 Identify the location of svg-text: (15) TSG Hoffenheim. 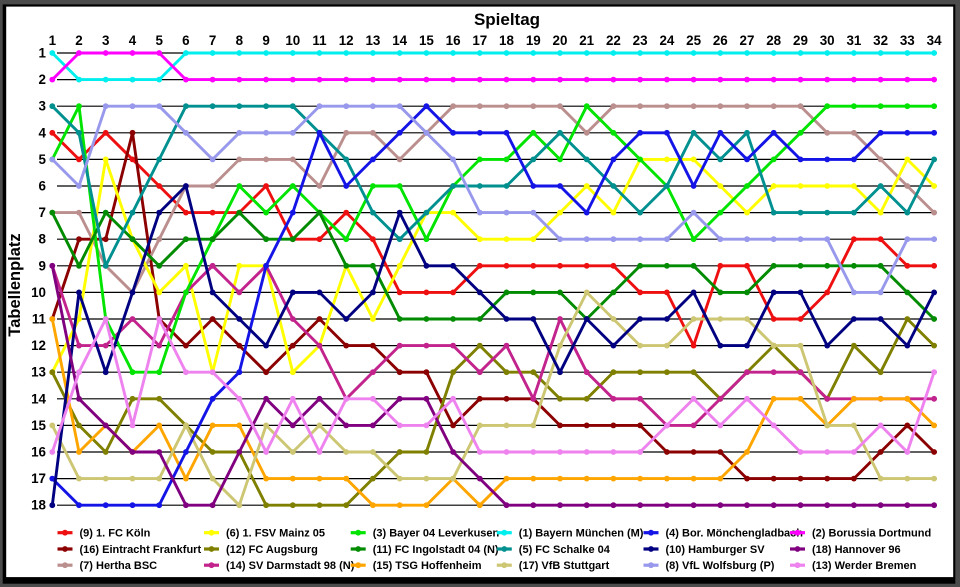
(427, 566).